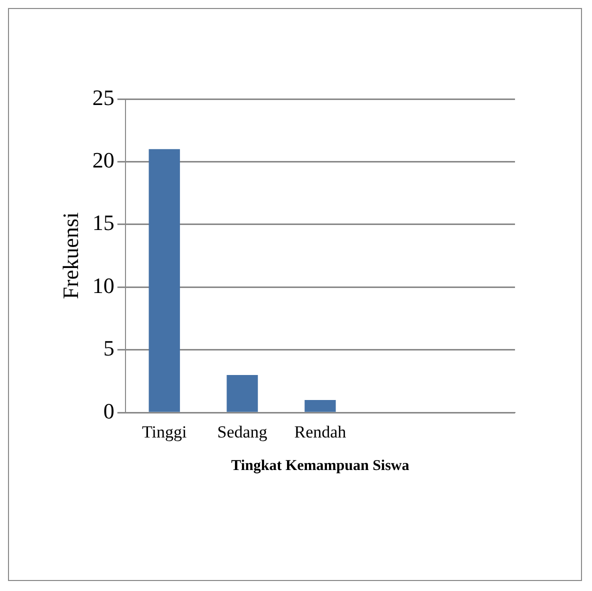 This screenshot has width=592, height=591. Describe the element at coordinates (103, 285) in the screenshot. I see `y-tick-label: 10` at that location.